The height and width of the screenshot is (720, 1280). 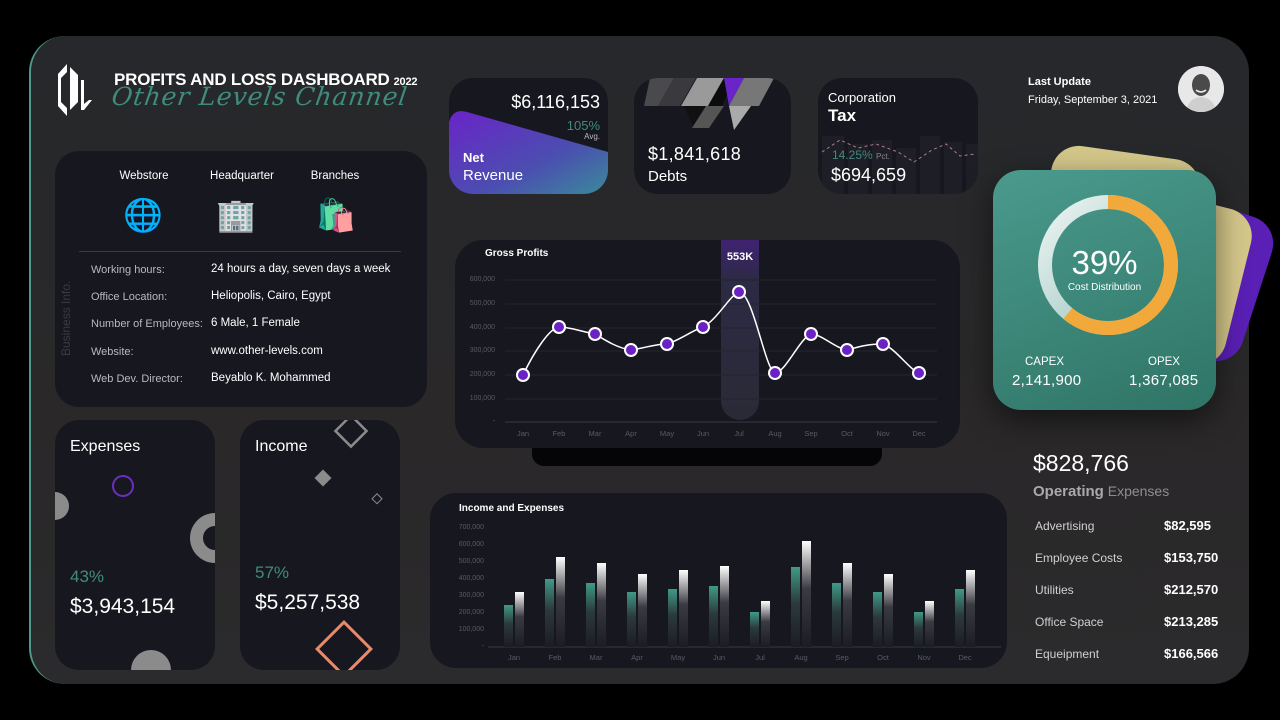 I want to click on user-photo-icon, so click(x=1201, y=89).